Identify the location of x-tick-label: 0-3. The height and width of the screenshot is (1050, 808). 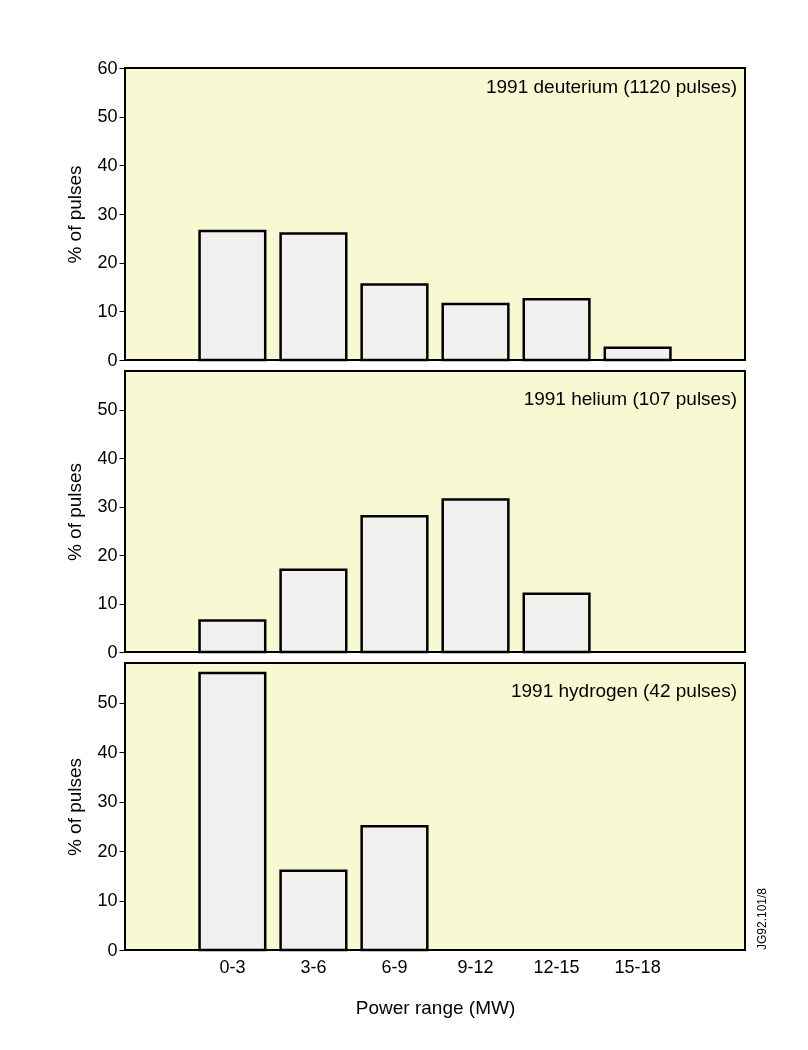
(232, 966).